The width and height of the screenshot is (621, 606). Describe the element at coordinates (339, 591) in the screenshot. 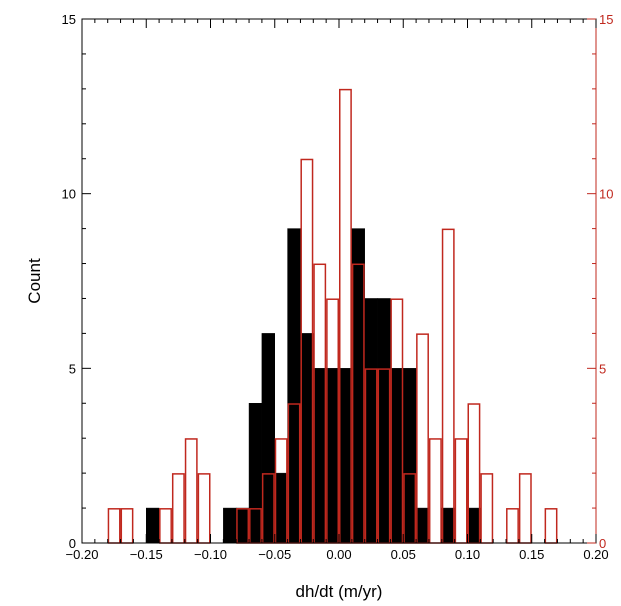

I see `x-axis-title: dh/dt (m/yr)` at that location.